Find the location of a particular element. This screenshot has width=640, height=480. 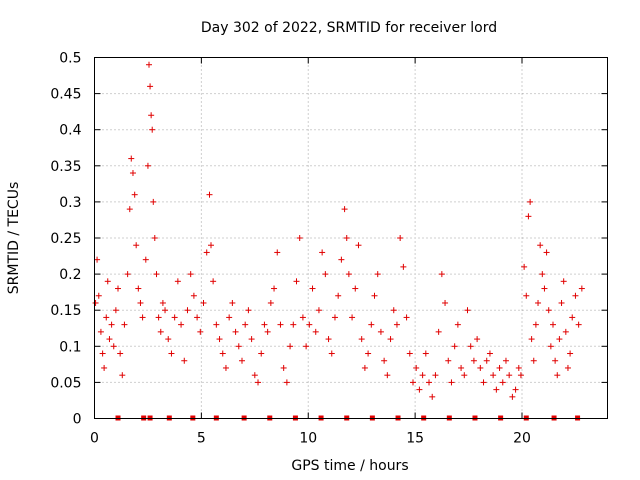

x-tick-label: 15 is located at coordinates (415, 439).